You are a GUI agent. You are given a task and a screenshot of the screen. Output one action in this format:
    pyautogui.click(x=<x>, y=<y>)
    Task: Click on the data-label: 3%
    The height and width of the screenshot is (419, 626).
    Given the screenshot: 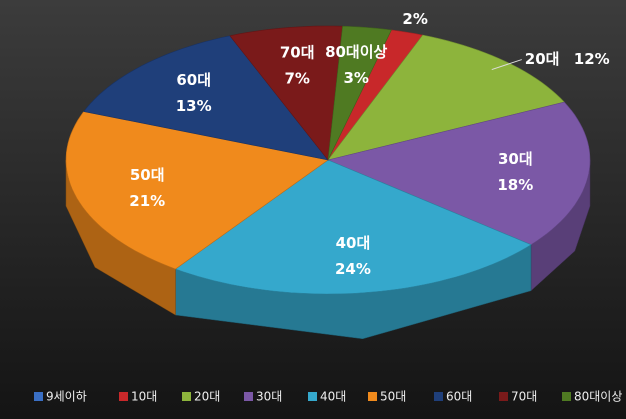 What is the action you would take?
    pyautogui.click(x=355, y=78)
    